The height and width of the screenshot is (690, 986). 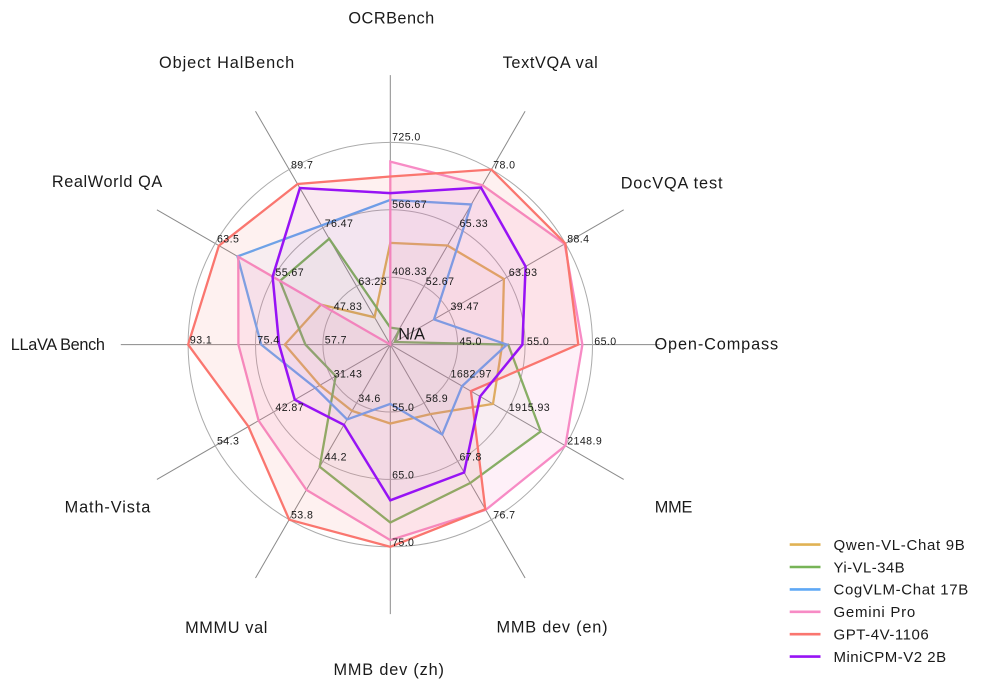 What do you see at coordinates (717, 345) in the screenshot?
I see `svg-text: Open-Compass` at bounding box center [717, 345].